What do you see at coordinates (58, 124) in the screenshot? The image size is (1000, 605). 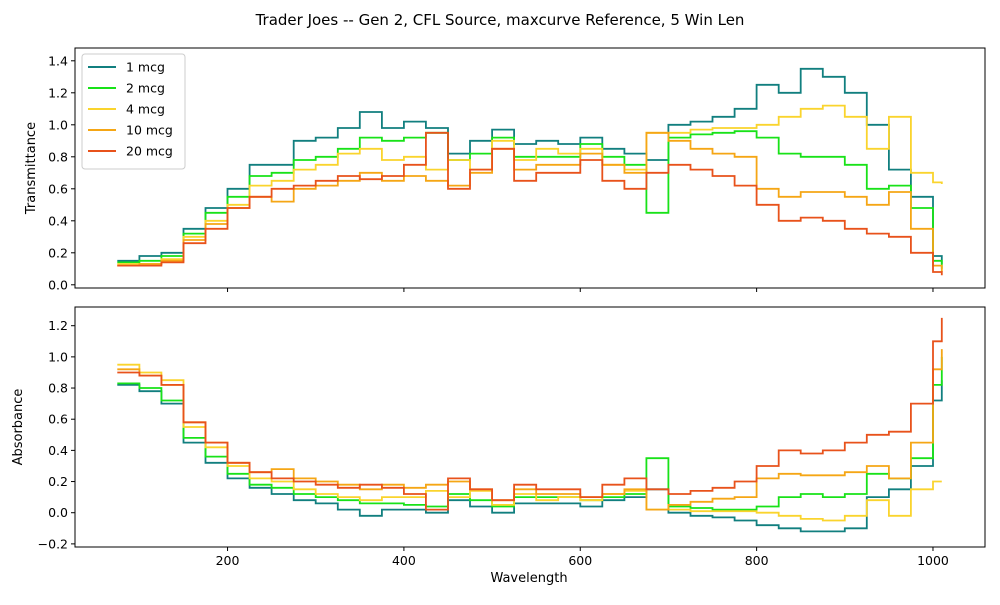 I see `transmittance-y-tick-label: 1.0` at bounding box center [58, 124].